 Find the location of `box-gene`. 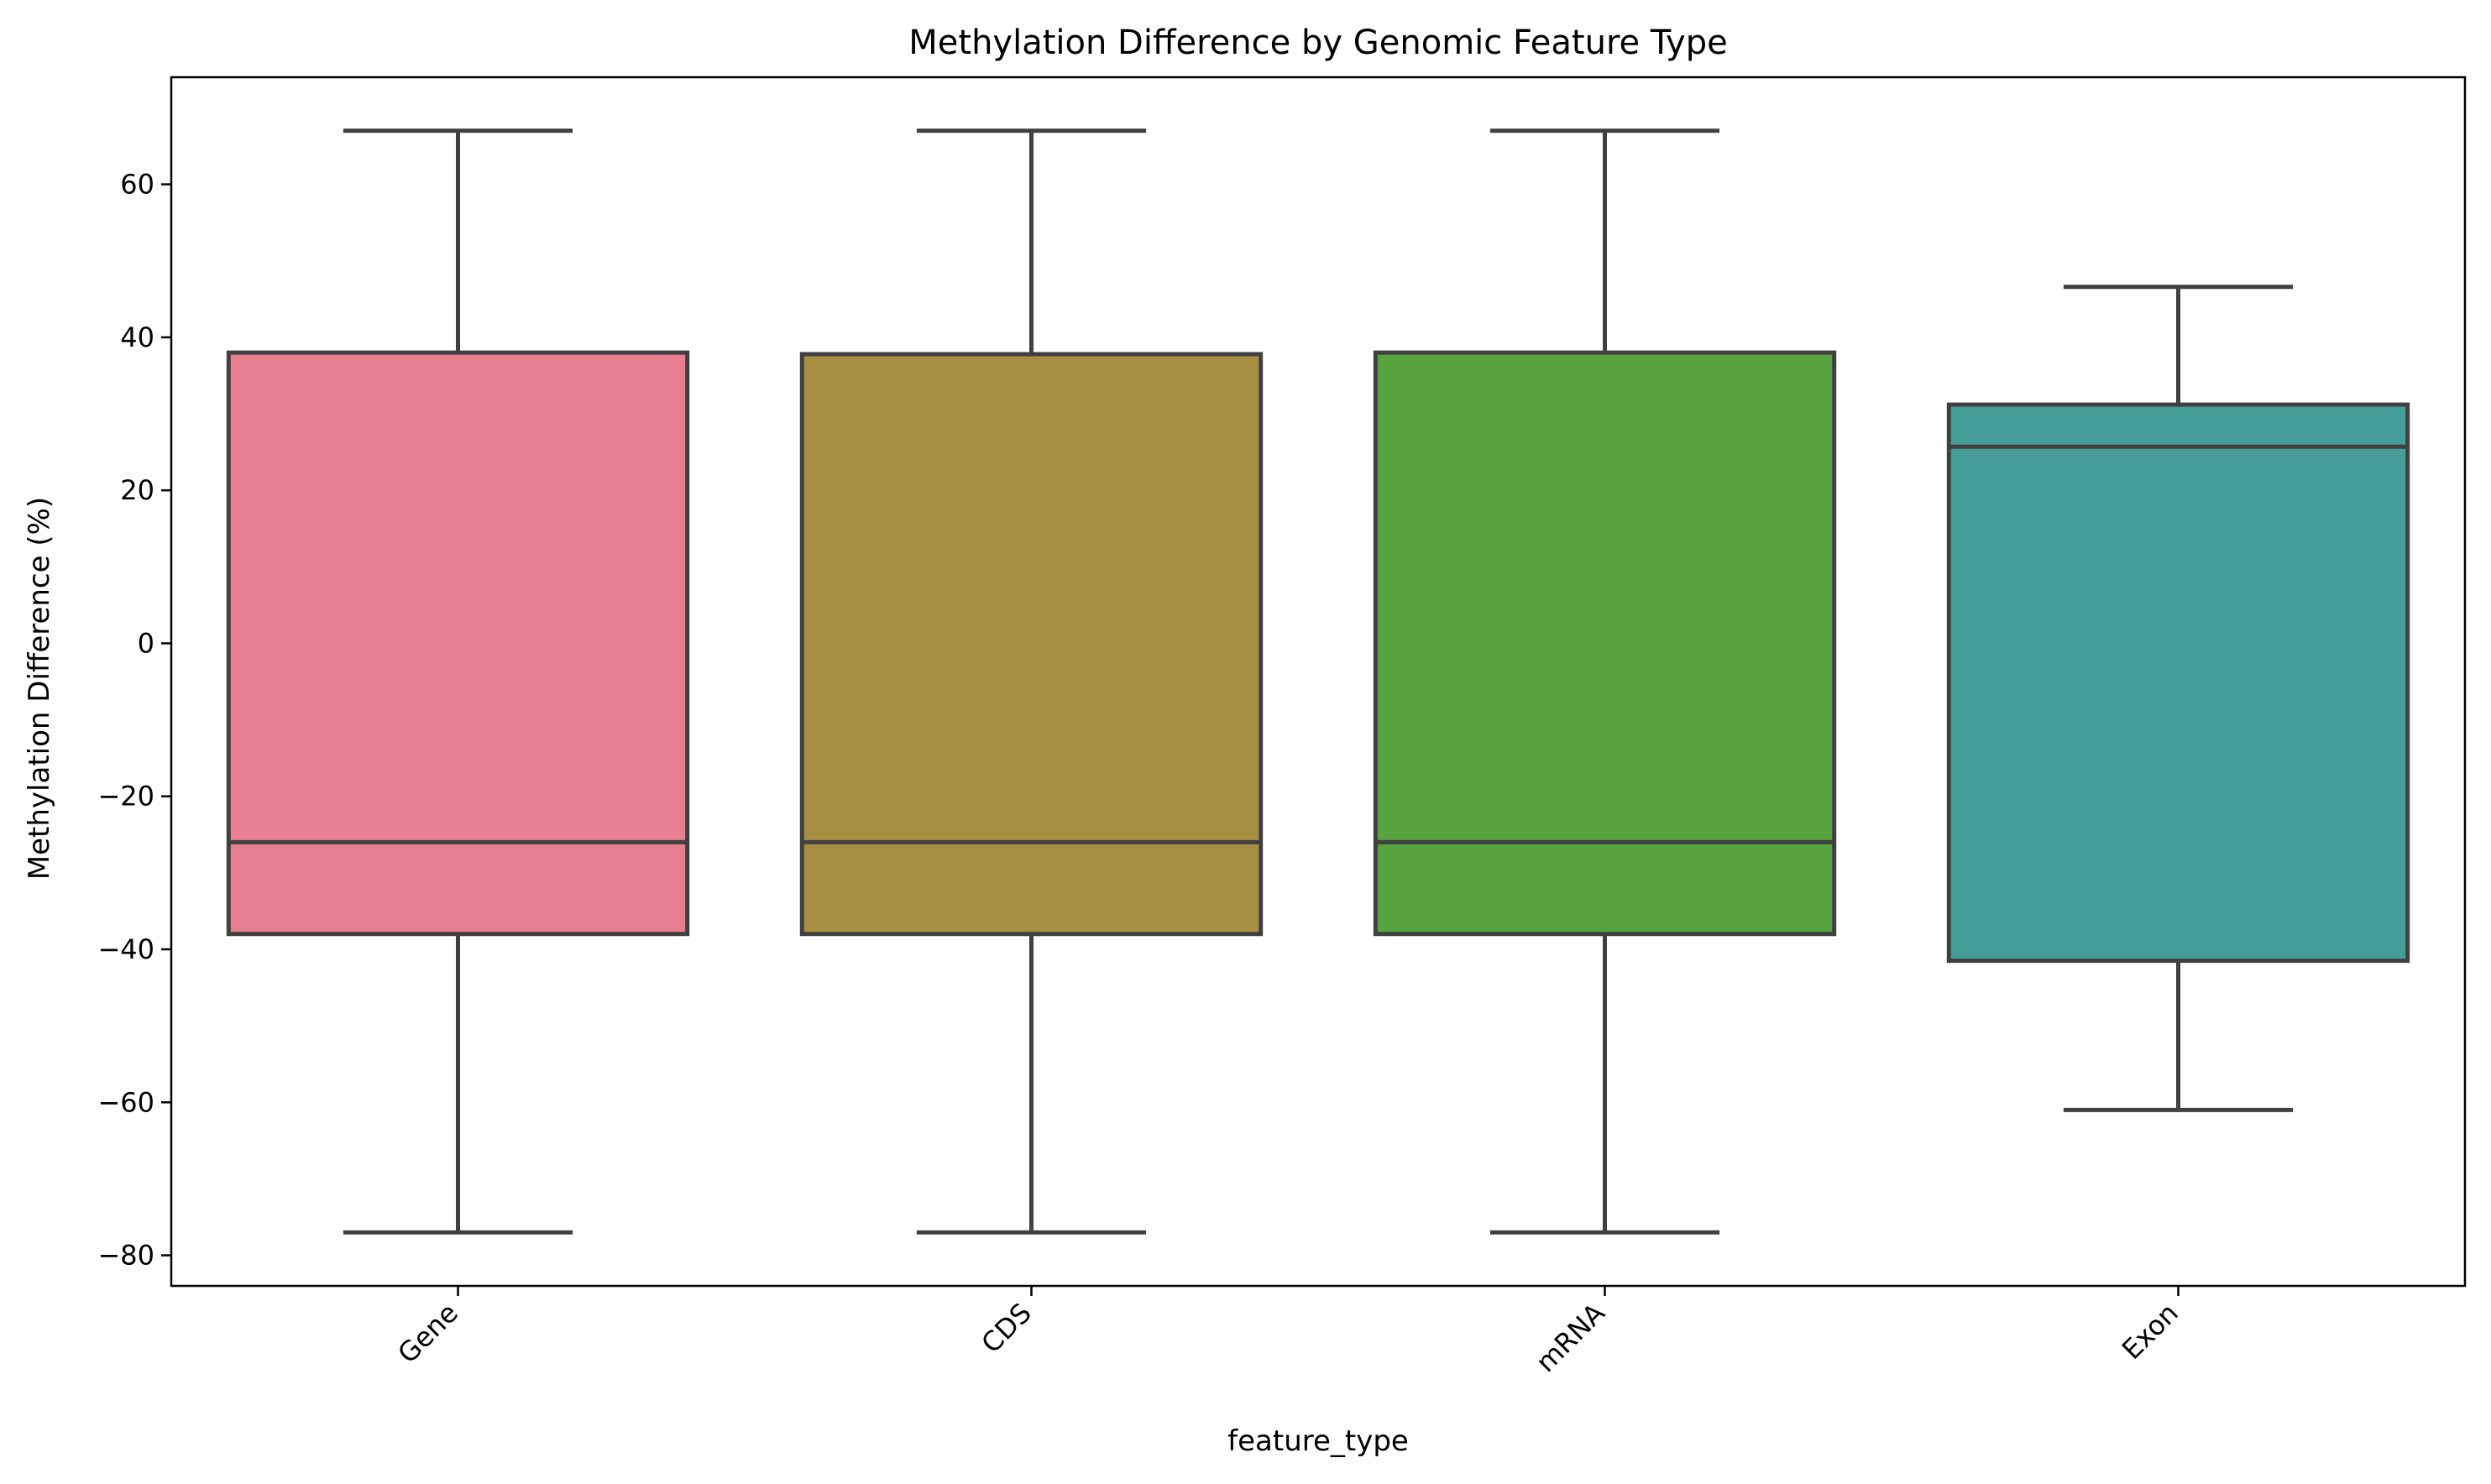

box-gene is located at coordinates (458, 681).